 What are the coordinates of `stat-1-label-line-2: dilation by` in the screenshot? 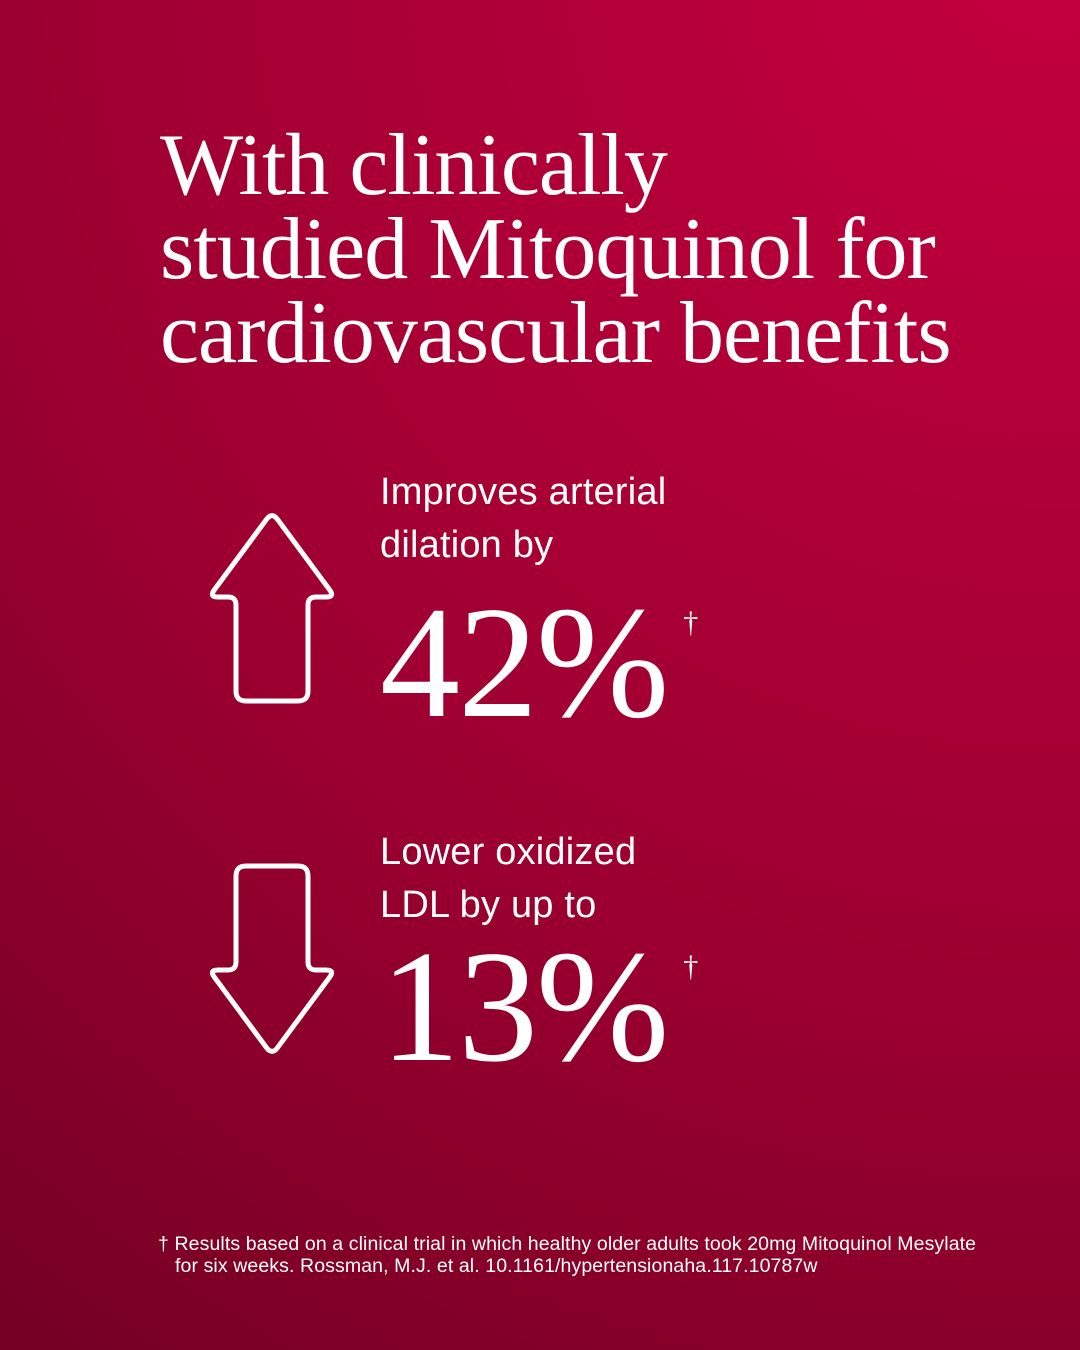 It's located at (467, 545).